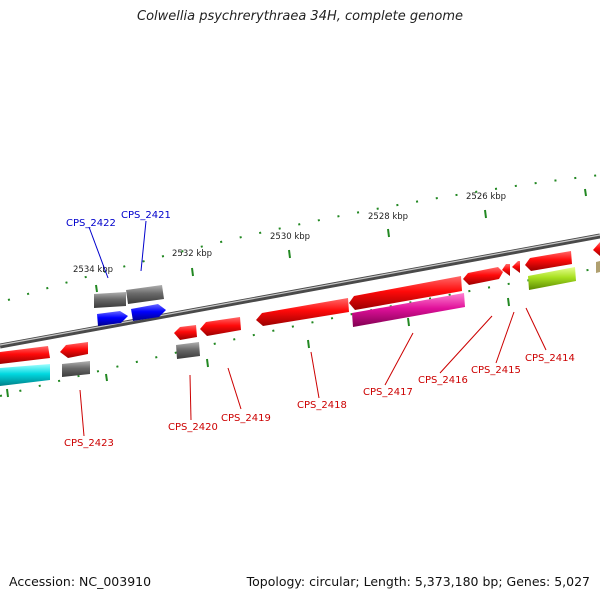 Image resolution: width=600 pixels, height=600 pixels. What do you see at coordinates (188, 350) in the screenshot?
I see `gene-feature-cps-2420-cog` at bounding box center [188, 350].